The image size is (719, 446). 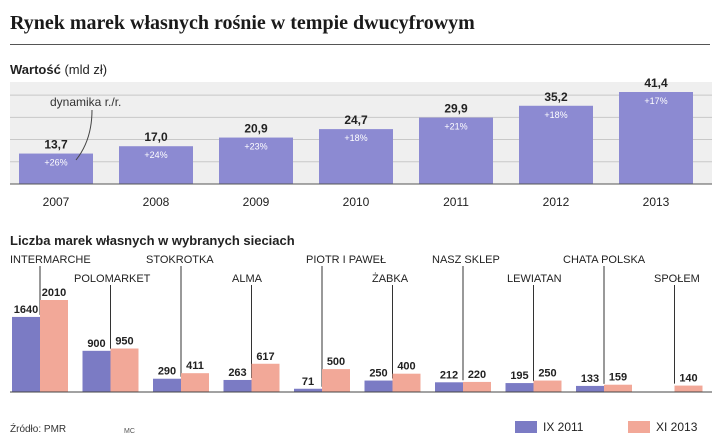 What do you see at coordinates (466, 260) in the screenshot?
I see `chain-label-nasz-sklep: NASZ SKLEP` at bounding box center [466, 260].